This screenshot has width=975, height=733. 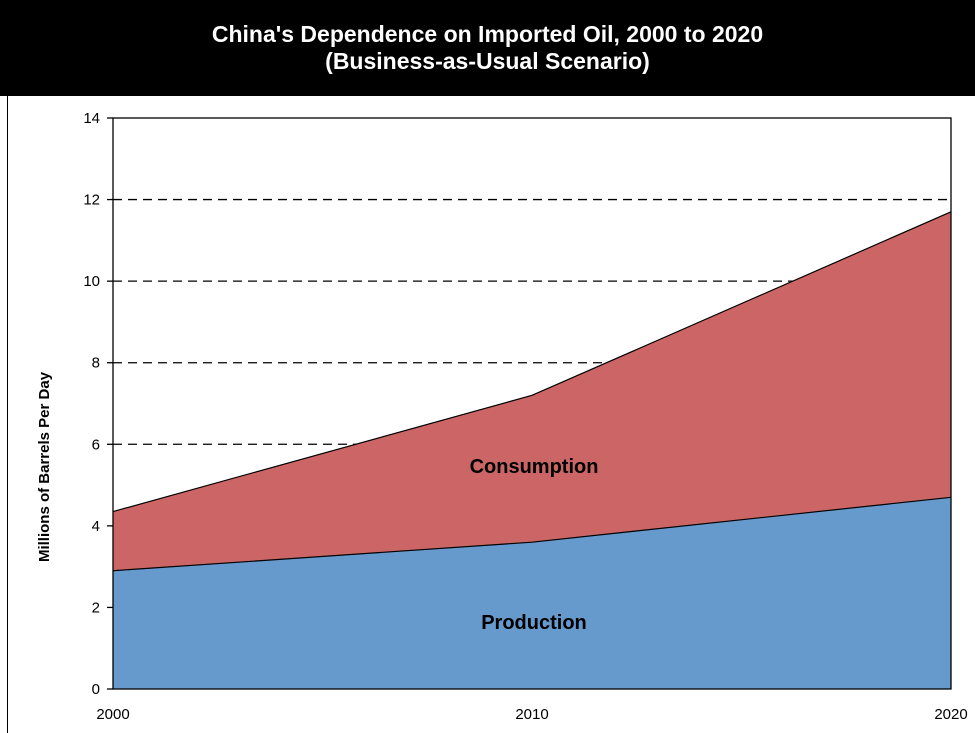 I want to click on y-tick-label-12: 12, so click(x=91, y=200).